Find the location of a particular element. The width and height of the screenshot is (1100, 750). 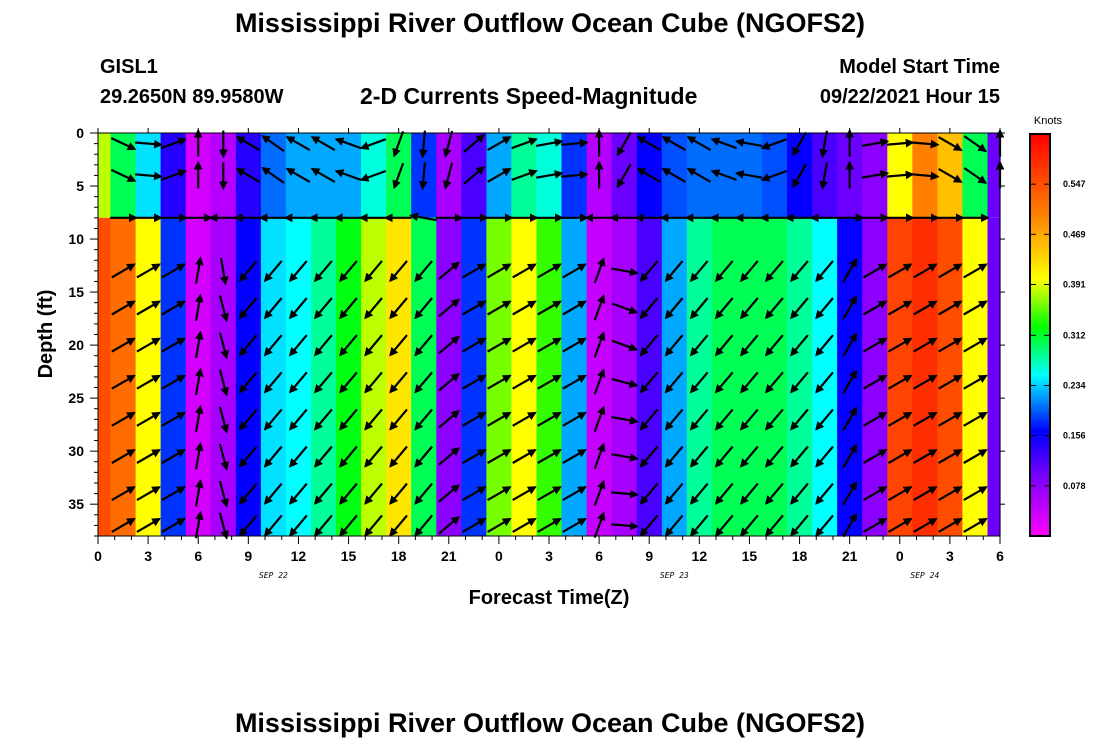

x-tick-label: 6 is located at coordinates (1000, 556).